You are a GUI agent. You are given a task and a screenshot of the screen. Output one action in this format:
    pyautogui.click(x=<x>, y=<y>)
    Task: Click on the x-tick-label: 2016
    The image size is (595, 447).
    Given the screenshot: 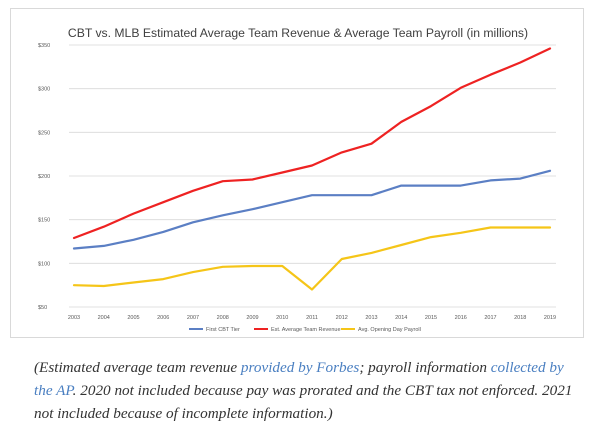 What is the action you would take?
    pyautogui.click(x=461, y=318)
    